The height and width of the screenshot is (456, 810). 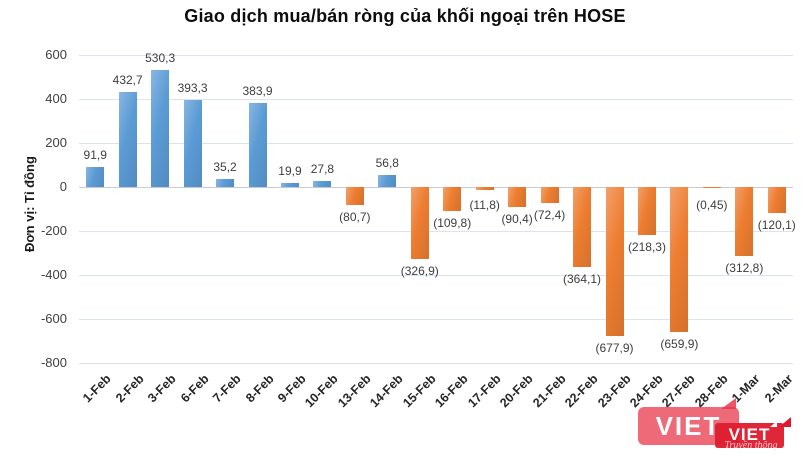 What do you see at coordinates (95, 154) in the screenshot?
I see `bar-value-label: 91,9` at bounding box center [95, 154].